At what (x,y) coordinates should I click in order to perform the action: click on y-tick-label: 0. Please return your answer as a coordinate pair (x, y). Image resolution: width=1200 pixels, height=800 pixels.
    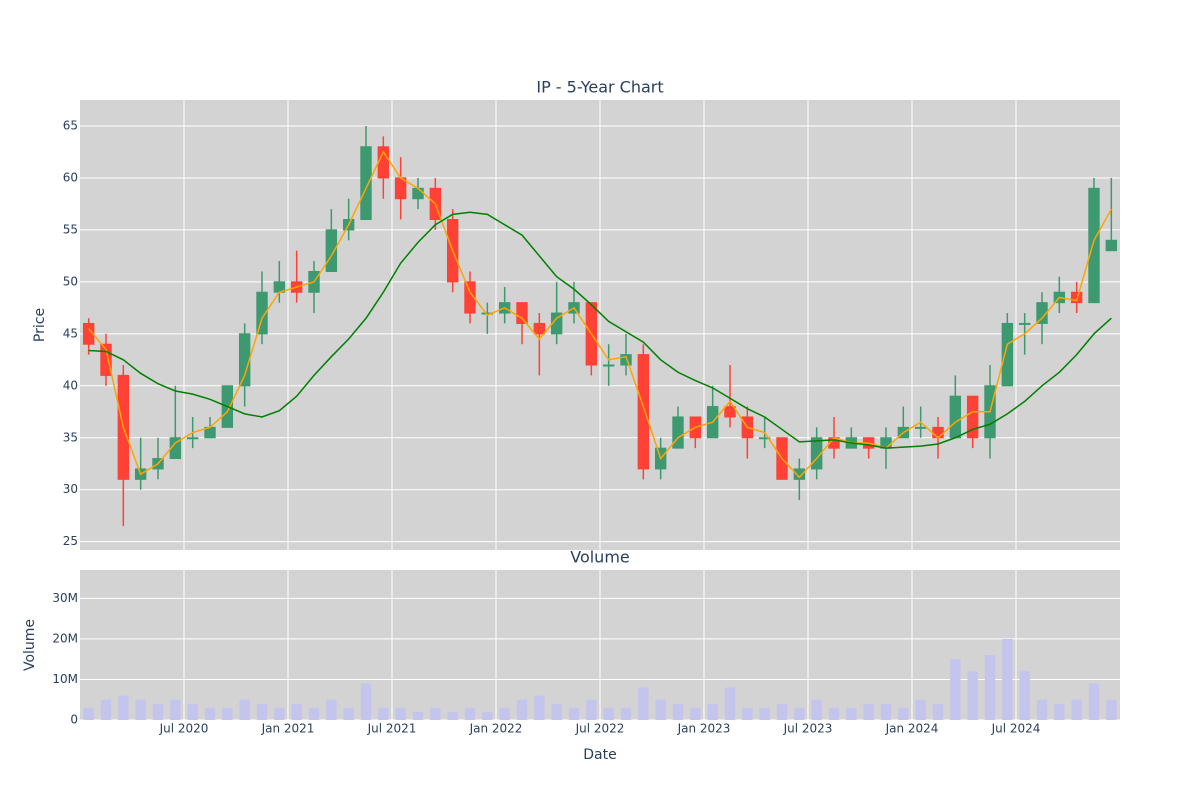
    Looking at the image, I should click on (74, 720).